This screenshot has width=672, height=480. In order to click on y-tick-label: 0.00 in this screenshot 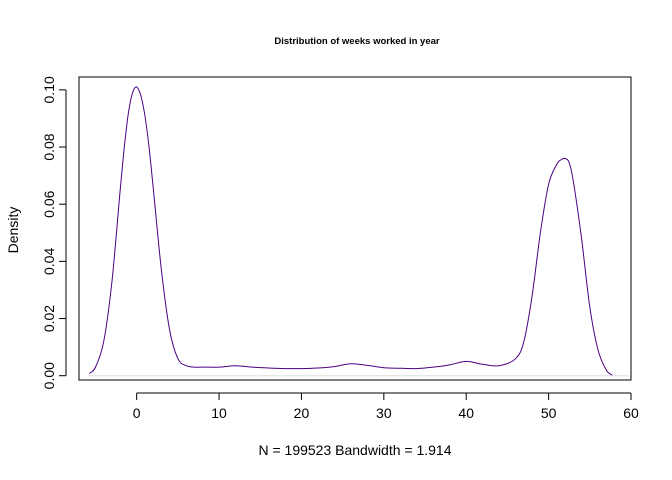, I will do `click(49, 375)`.